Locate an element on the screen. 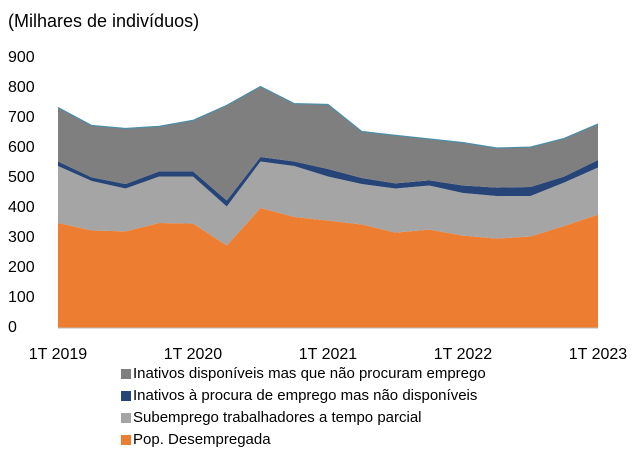  y-tick-label: 700 is located at coordinates (21, 117).